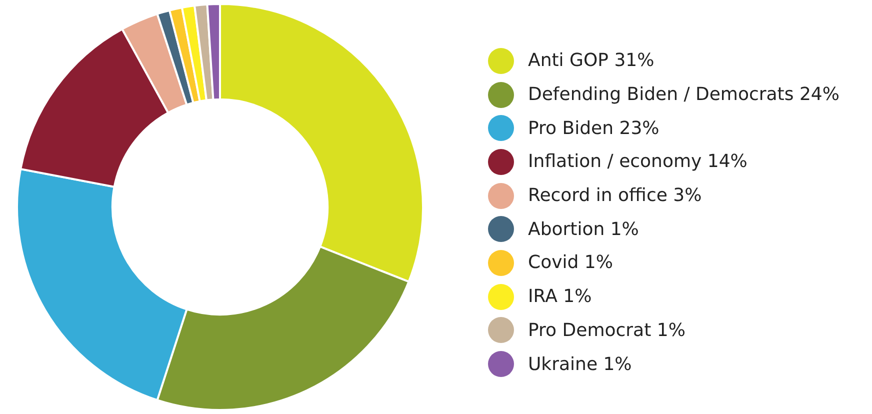 The image size is (872, 414). What do you see at coordinates (615, 195) in the screenshot?
I see `legend-label: Record in office 3%` at bounding box center [615, 195].